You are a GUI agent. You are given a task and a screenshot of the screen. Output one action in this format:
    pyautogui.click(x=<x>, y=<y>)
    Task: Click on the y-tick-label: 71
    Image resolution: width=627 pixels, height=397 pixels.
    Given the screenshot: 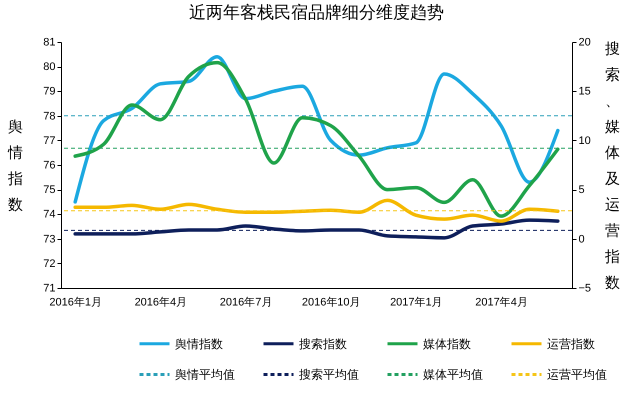 What is the action you would take?
    pyautogui.click(x=49, y=288)
    